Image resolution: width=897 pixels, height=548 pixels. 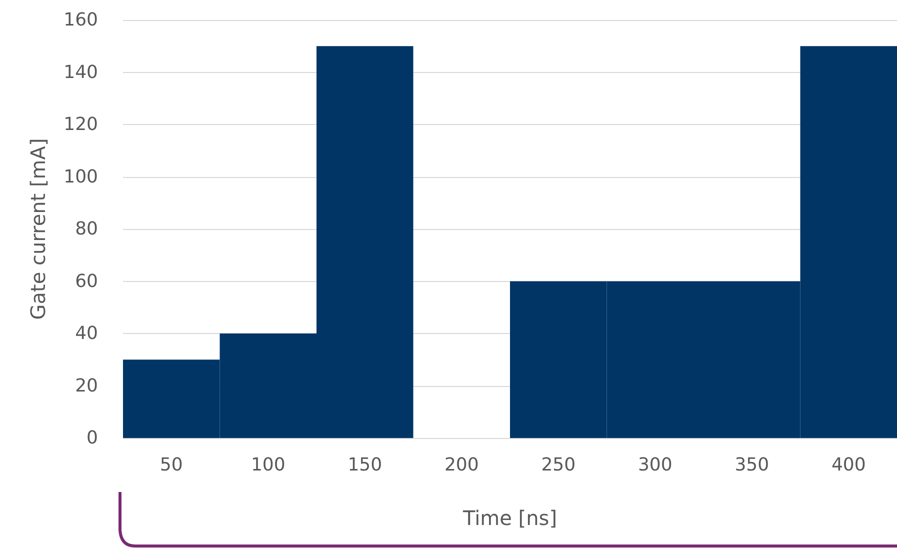 I want to click on y-tick-label: 20, so click(x=86, y=385).